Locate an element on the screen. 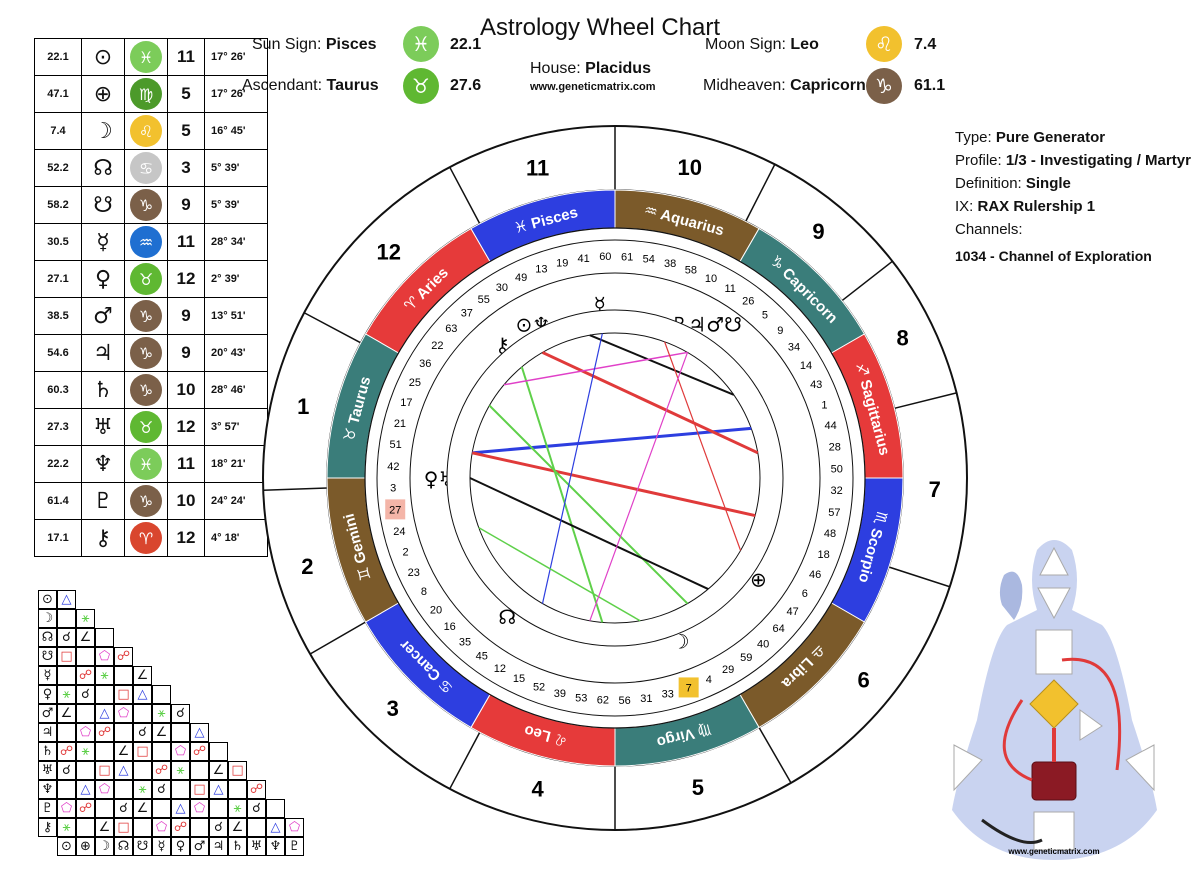 This screenshot has width=1200, height=871. planet-glyph: ♄ is located at coordinates (103, 390).